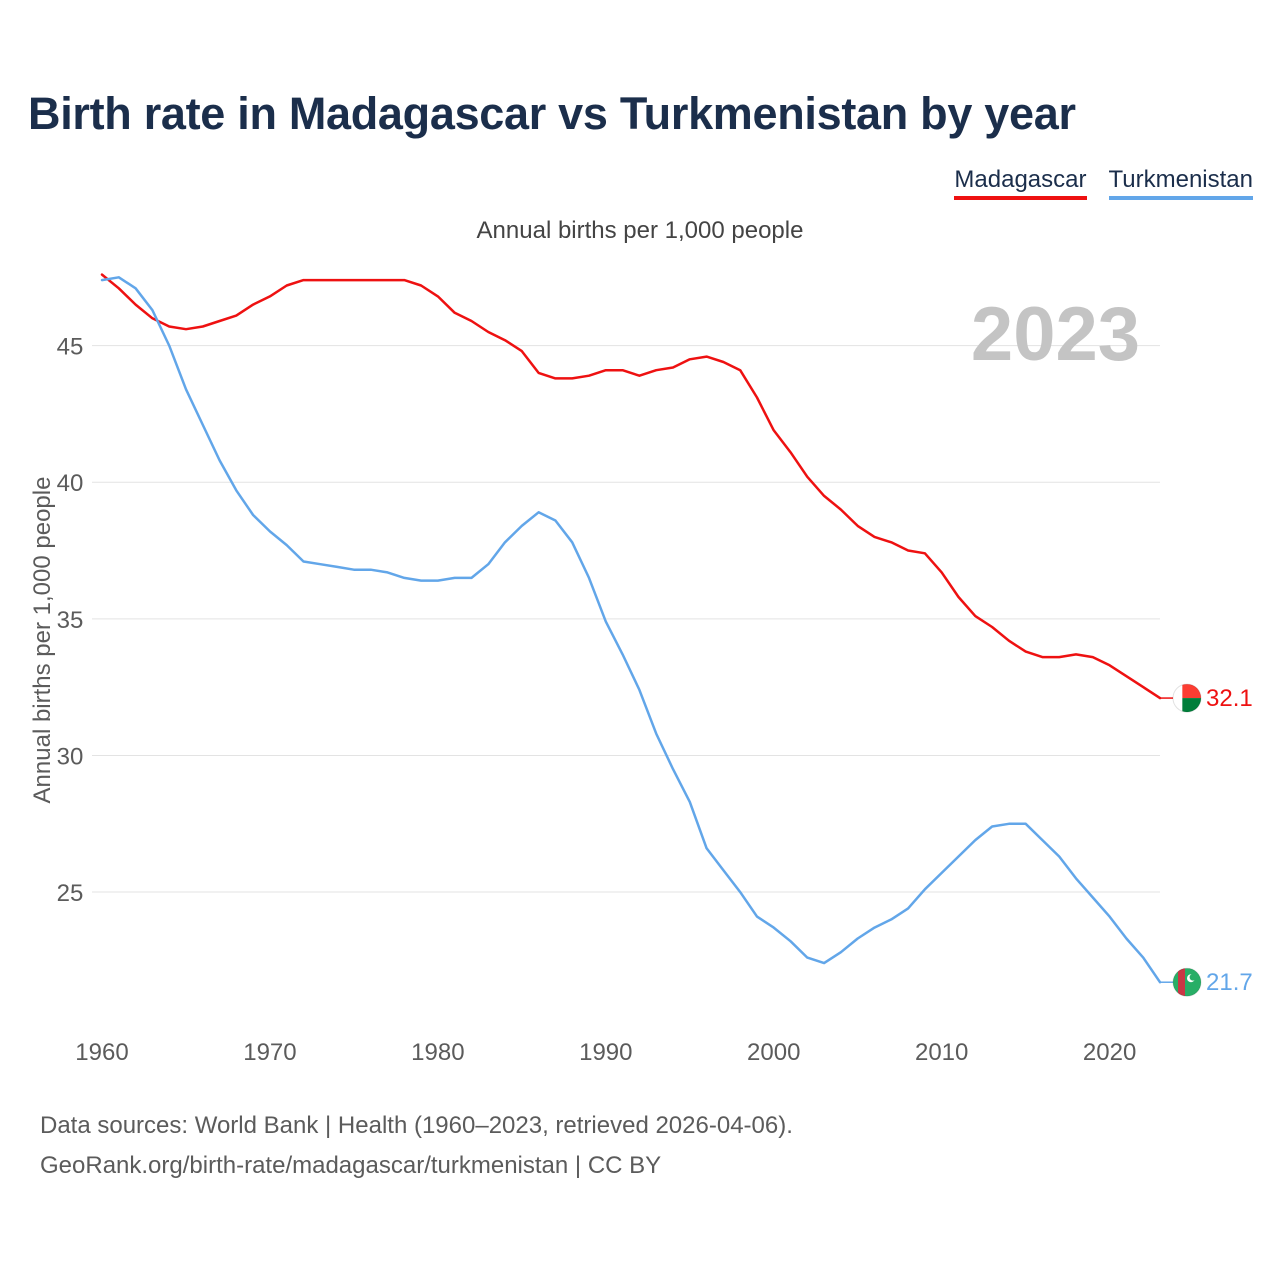 This screenshot has width=1280, height=1280. I want to click on x-tick-label: 1990, so click(605, 1052).